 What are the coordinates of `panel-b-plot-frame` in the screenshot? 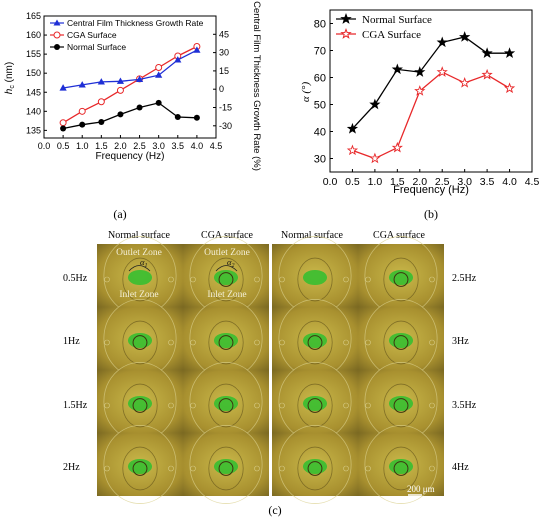 It's located at (431, 91).